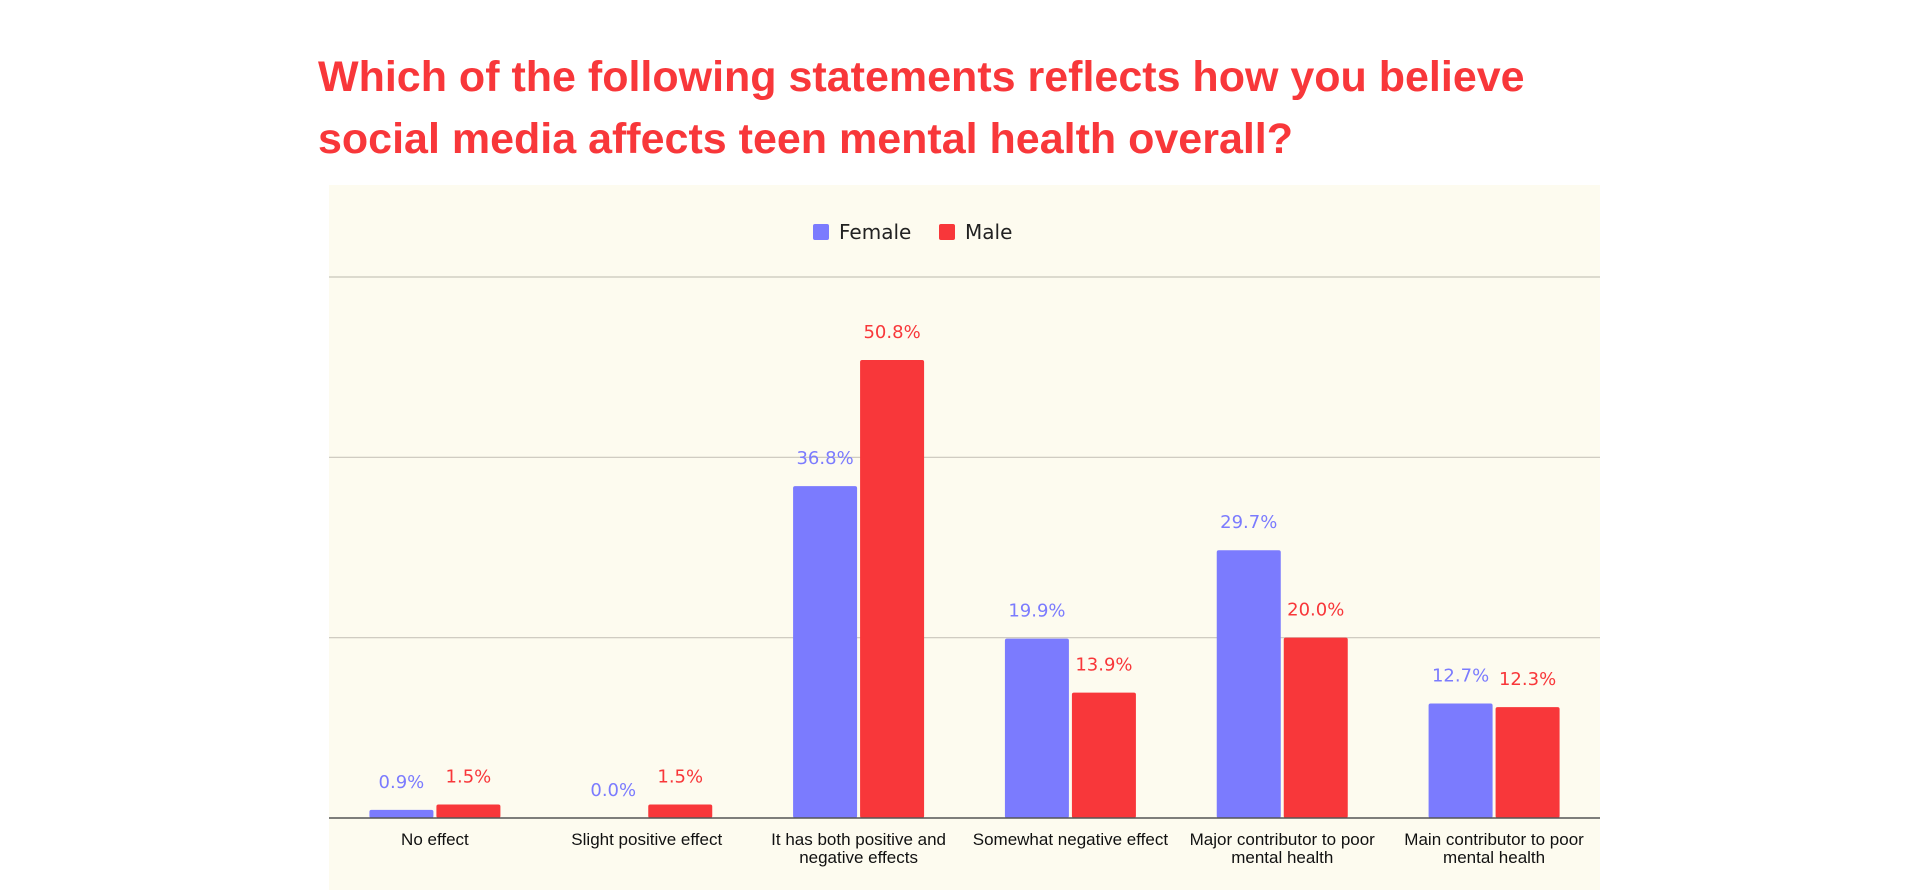  I want to click on category-label-3-0: Somewhat negative effect, so click(1071, 839).